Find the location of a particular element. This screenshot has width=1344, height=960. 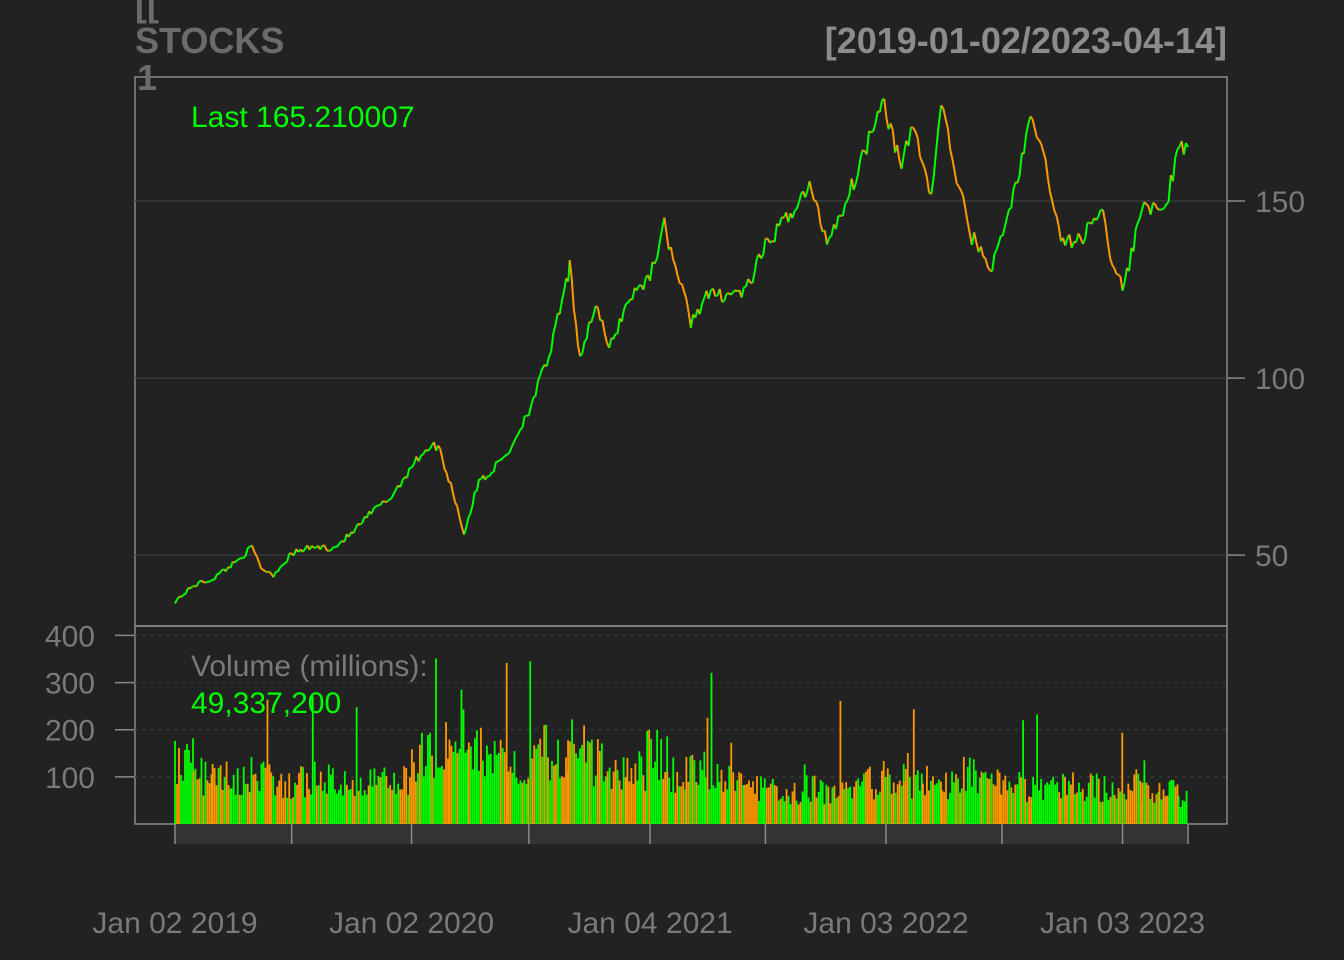

last-price-label: Last 165.210007 is located at coordinates (303, 117).